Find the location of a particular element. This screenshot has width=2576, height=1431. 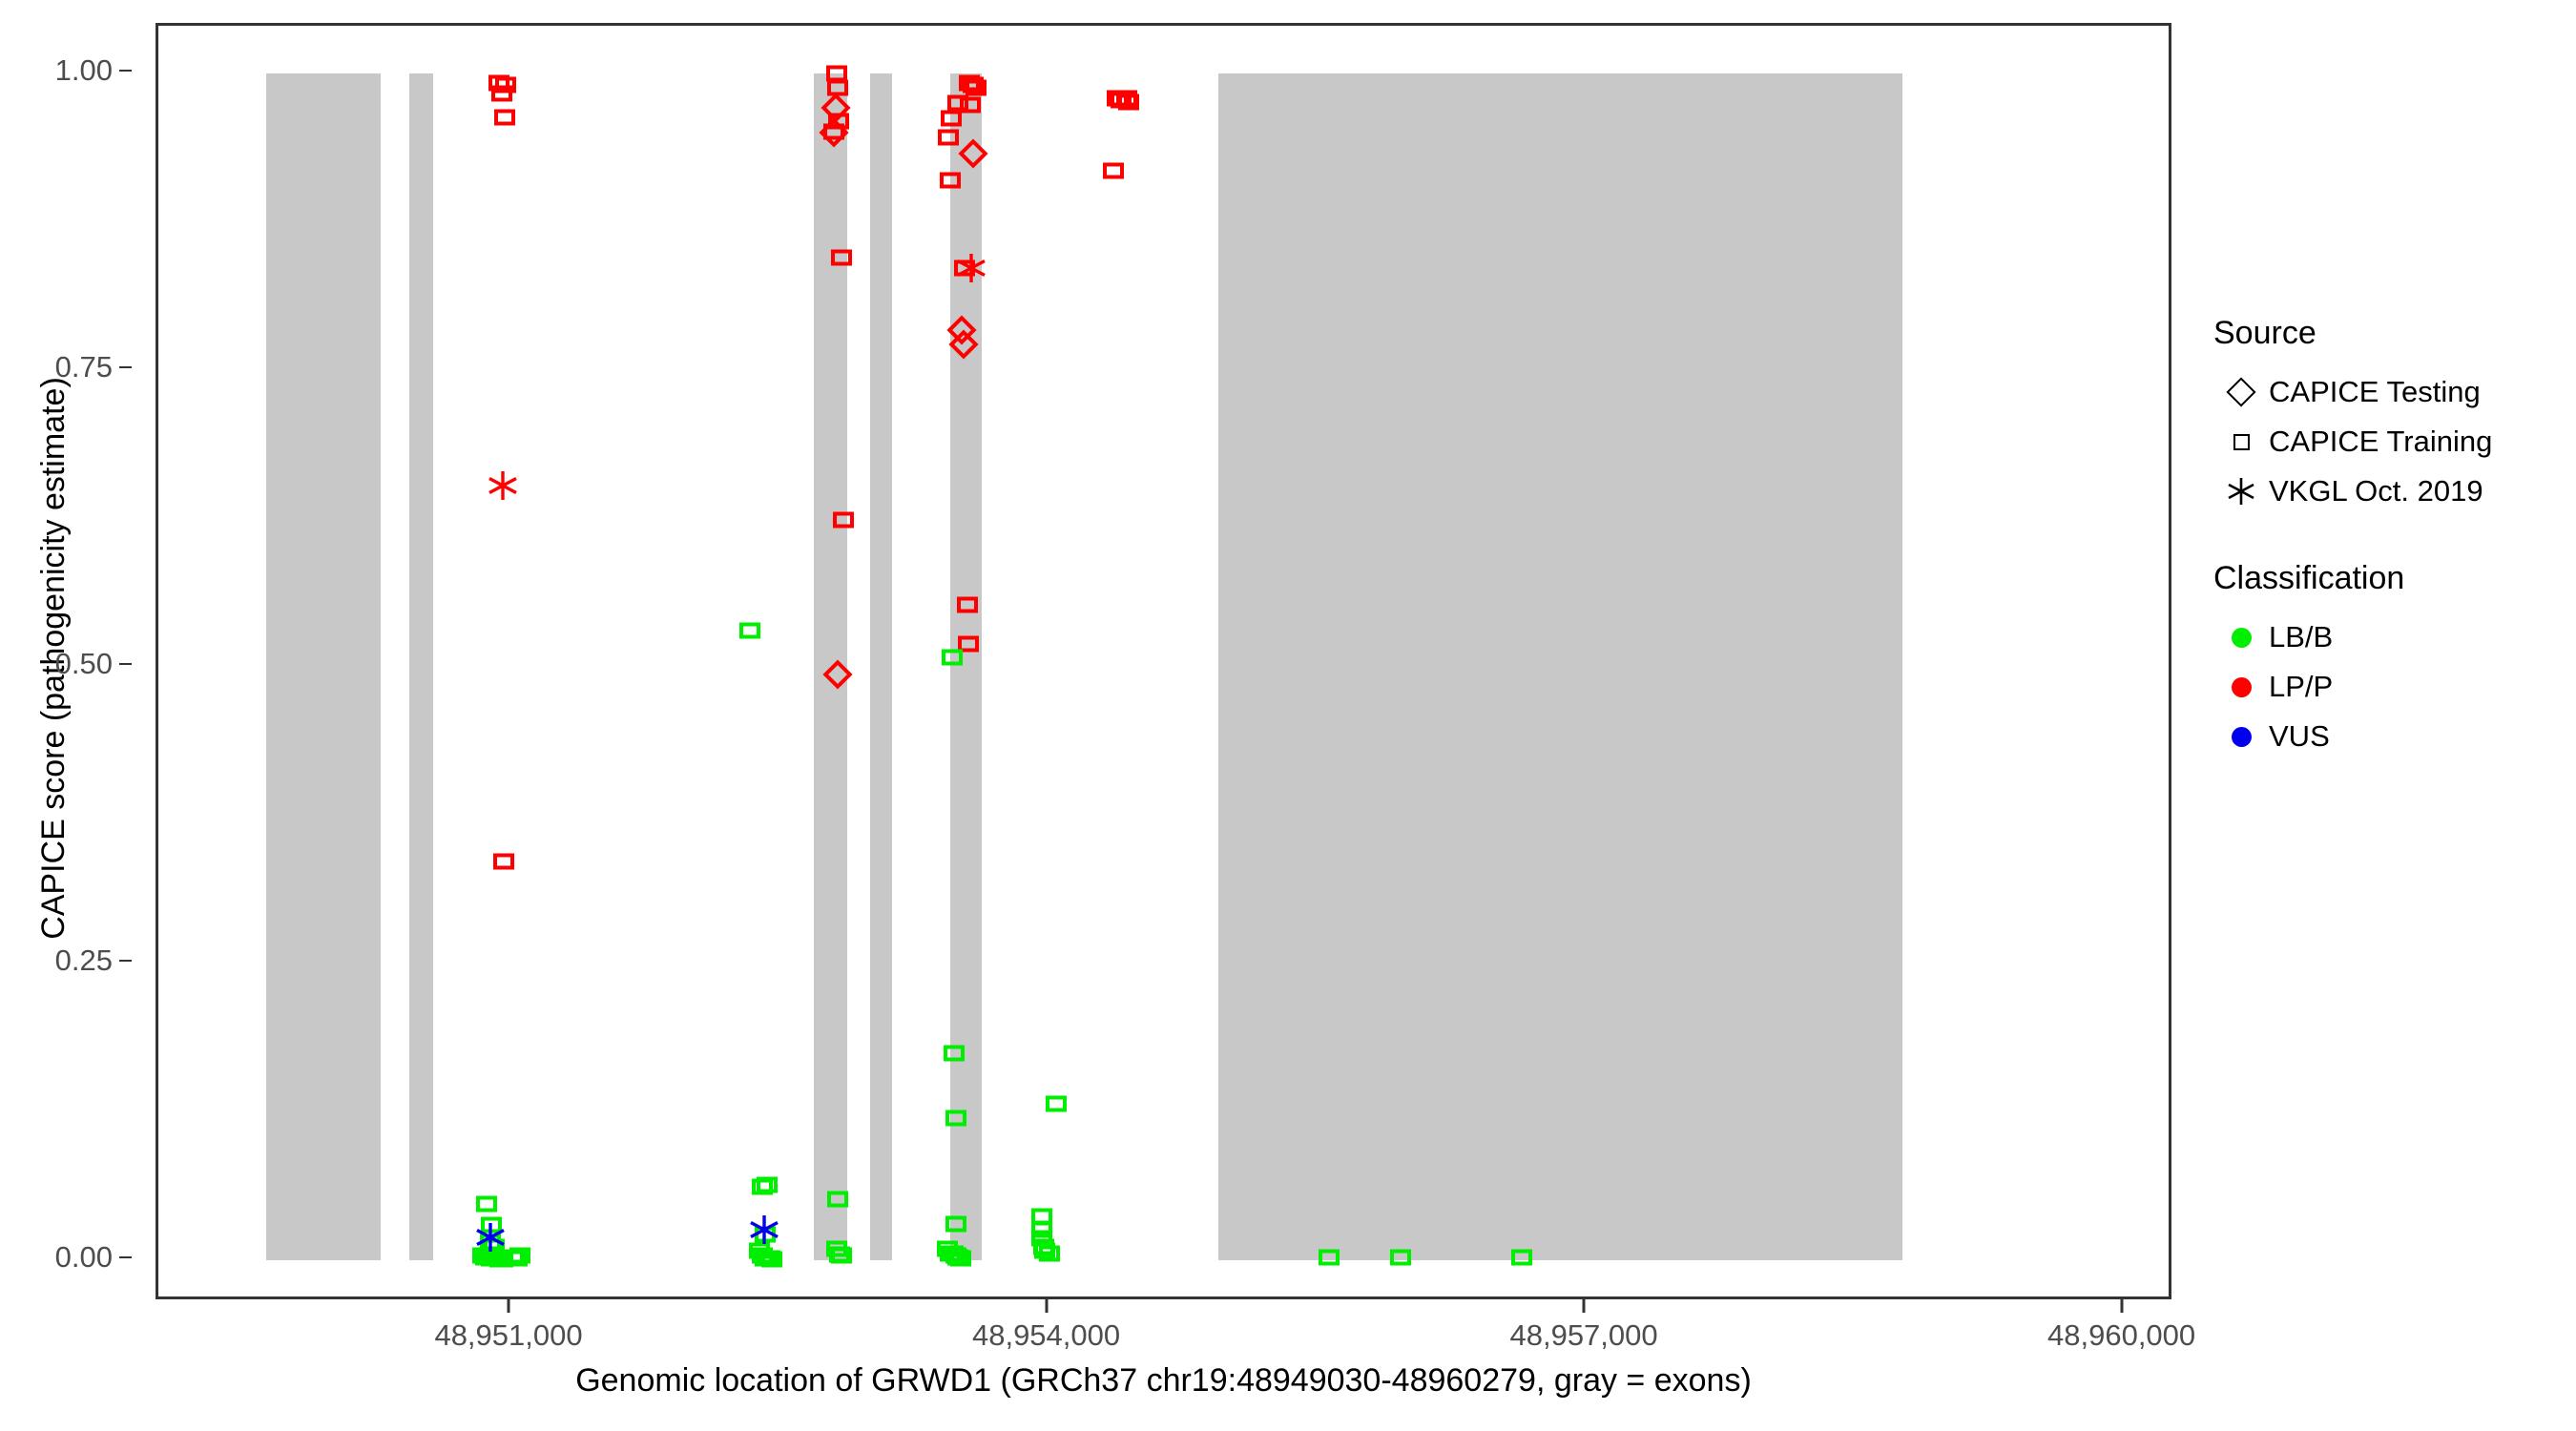

x-tick-label: 48,960,000 is located at coordinates (2121, 1335).